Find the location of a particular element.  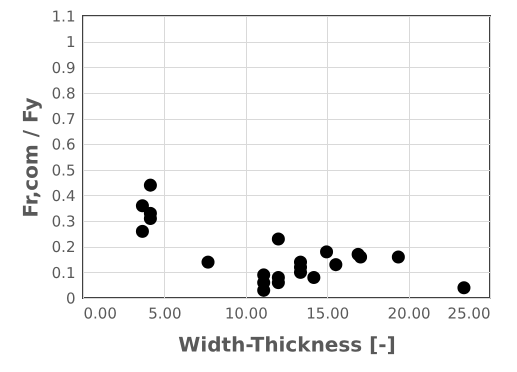

y-tick-label: 0.4 is located at coordinates (64, 195).